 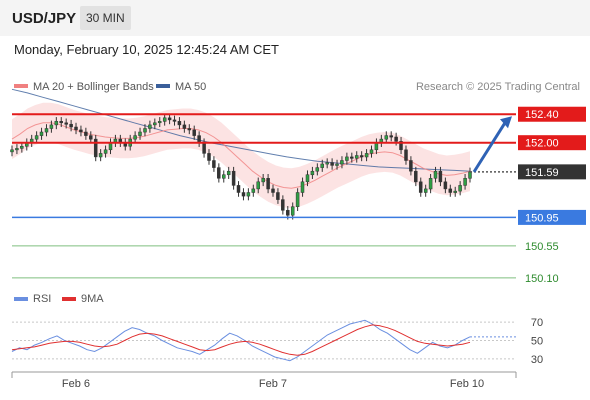 I want to click on rsi-tick-label-50: 50, so click(x=537, y=342).